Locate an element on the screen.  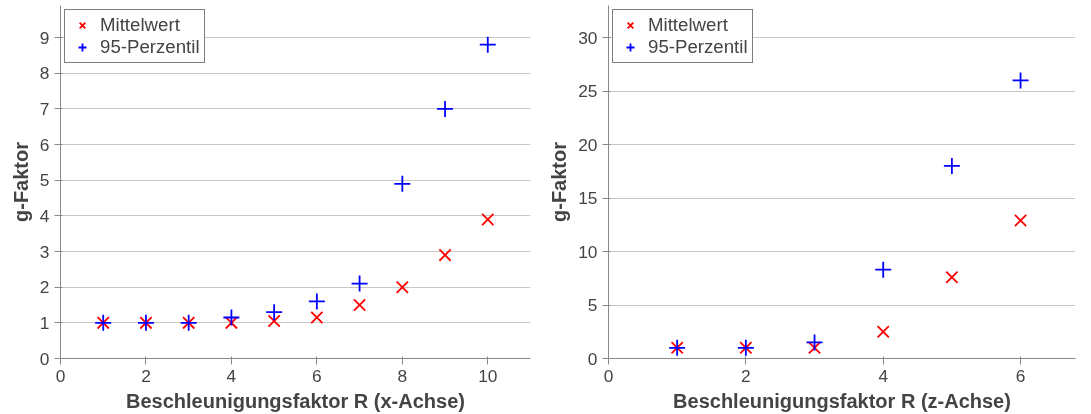
x-tick-label: 10 is located at coordinates (488, 375).